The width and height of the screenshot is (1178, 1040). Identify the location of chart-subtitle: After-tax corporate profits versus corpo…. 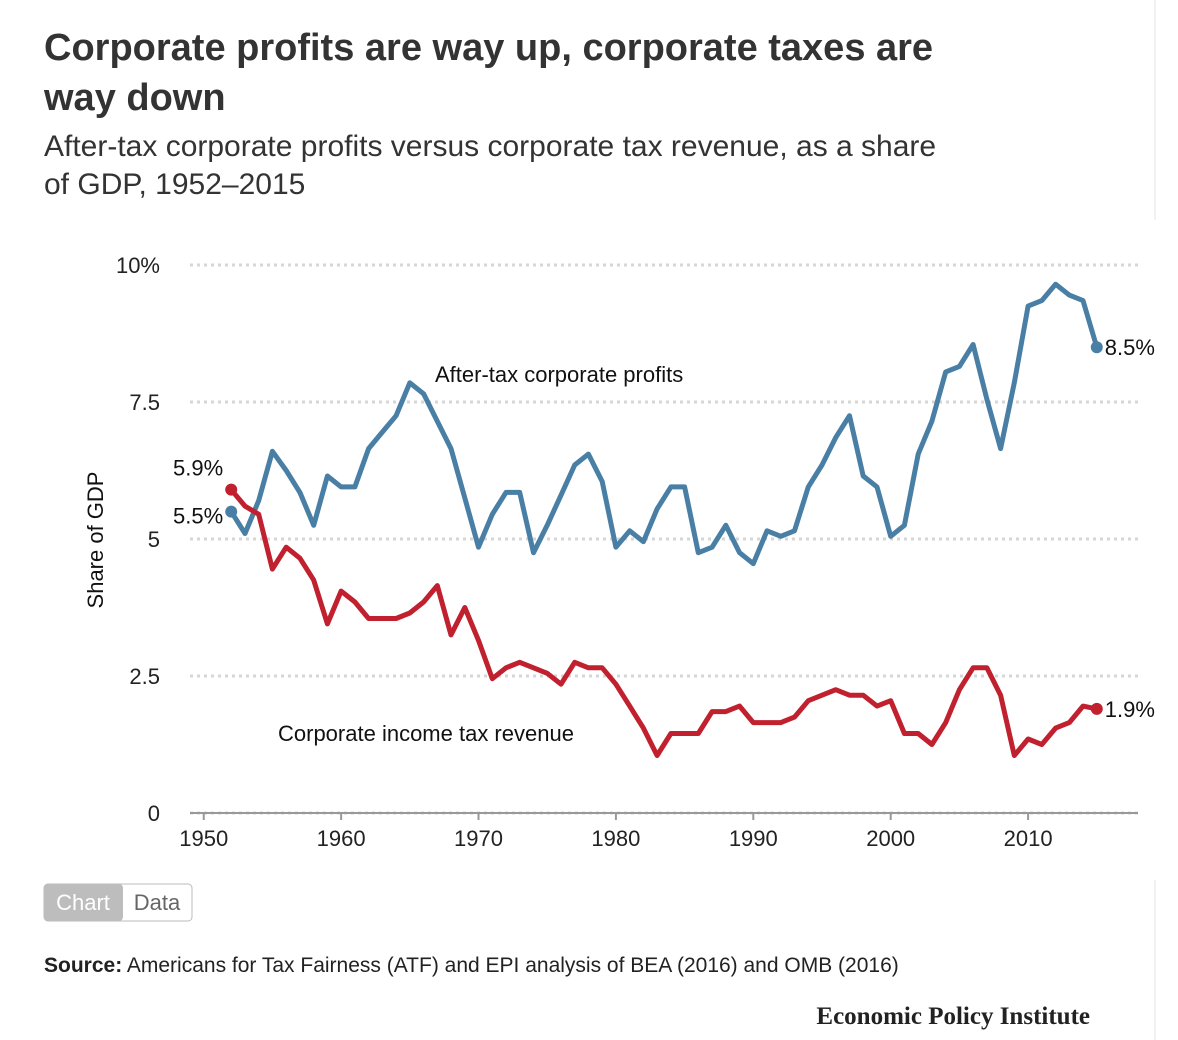
(490, 165).